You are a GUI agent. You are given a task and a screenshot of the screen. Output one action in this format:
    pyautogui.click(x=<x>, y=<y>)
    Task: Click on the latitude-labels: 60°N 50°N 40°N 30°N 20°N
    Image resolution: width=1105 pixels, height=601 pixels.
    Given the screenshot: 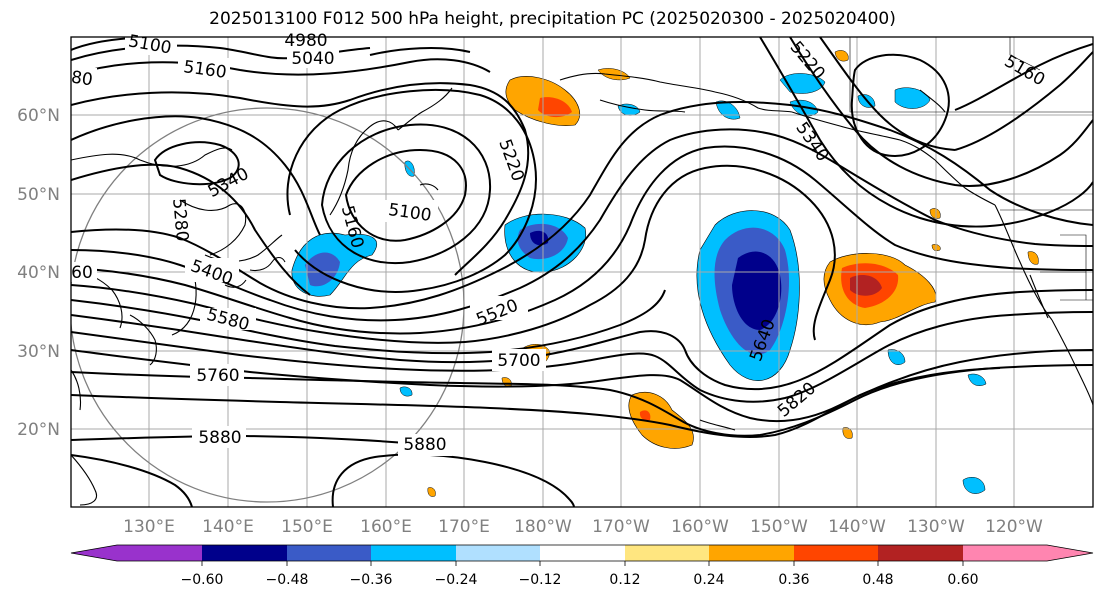 What is the action you would take?
    pyautogui.click(x=38, y=273)
    